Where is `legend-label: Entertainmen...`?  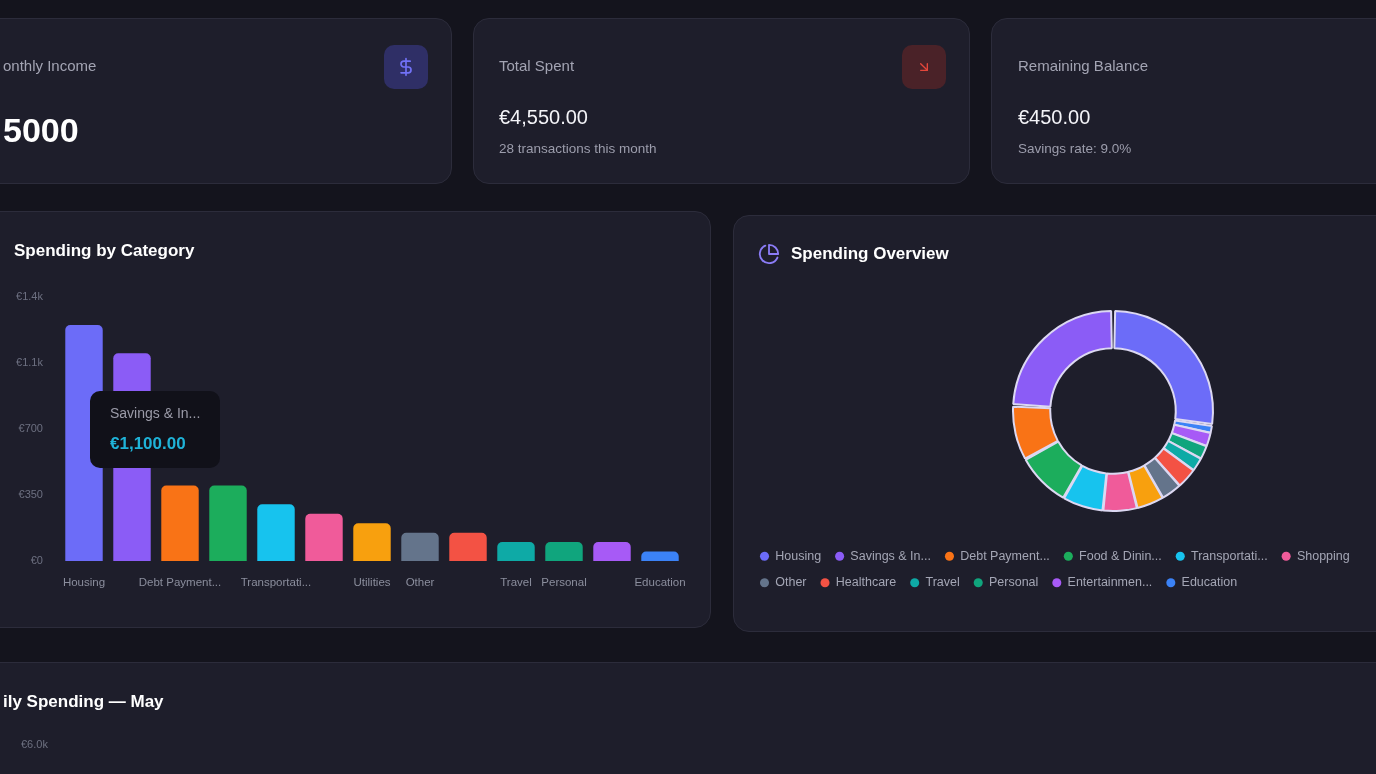
legend-label: Entertainmen... is located at coordinates (1110, 582).